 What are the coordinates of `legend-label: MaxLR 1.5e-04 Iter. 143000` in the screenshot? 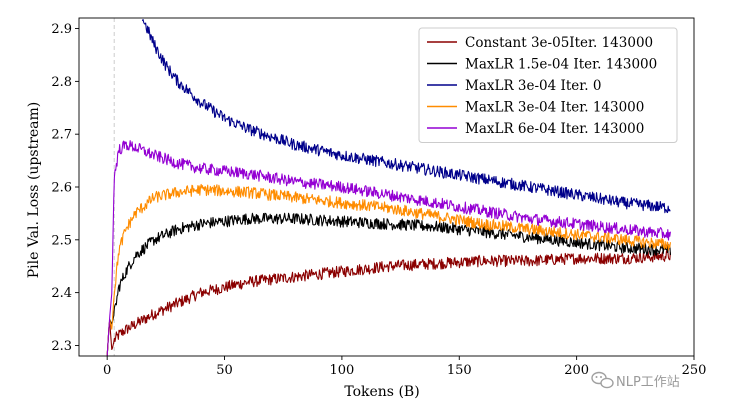 It's located at (561, 65).